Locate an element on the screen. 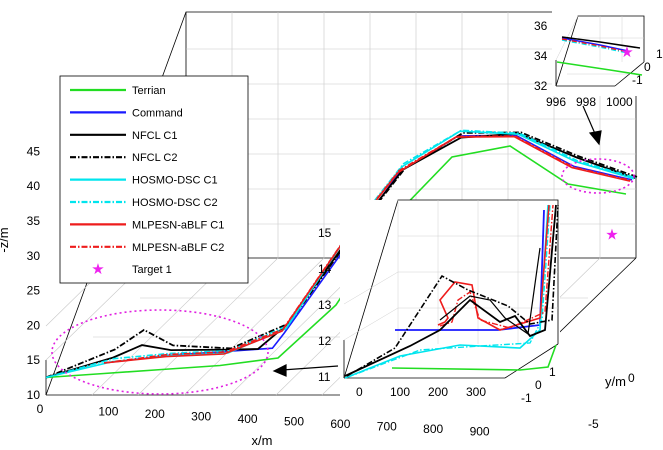 The width and height of the screenshot is (663, 450). legend-label: NFCL C2 is located at coordinates (154, 158).